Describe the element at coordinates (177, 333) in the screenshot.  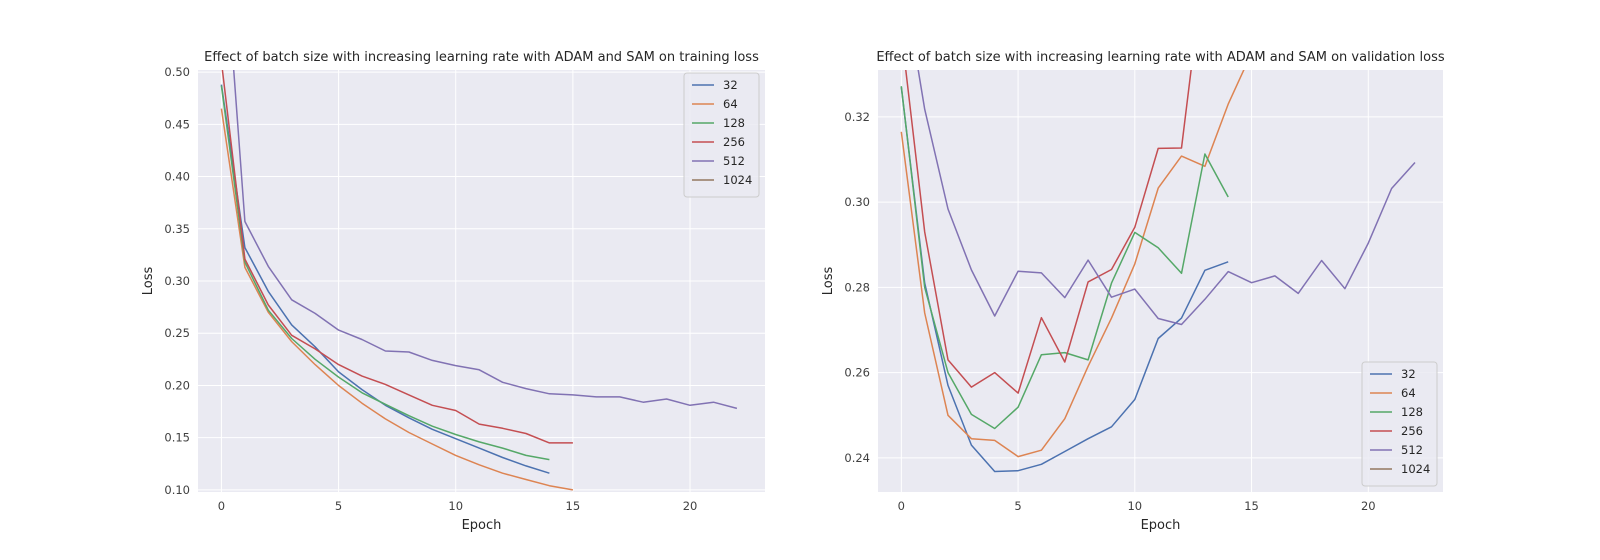
I see `y-tick-label: 0.25` at that location.